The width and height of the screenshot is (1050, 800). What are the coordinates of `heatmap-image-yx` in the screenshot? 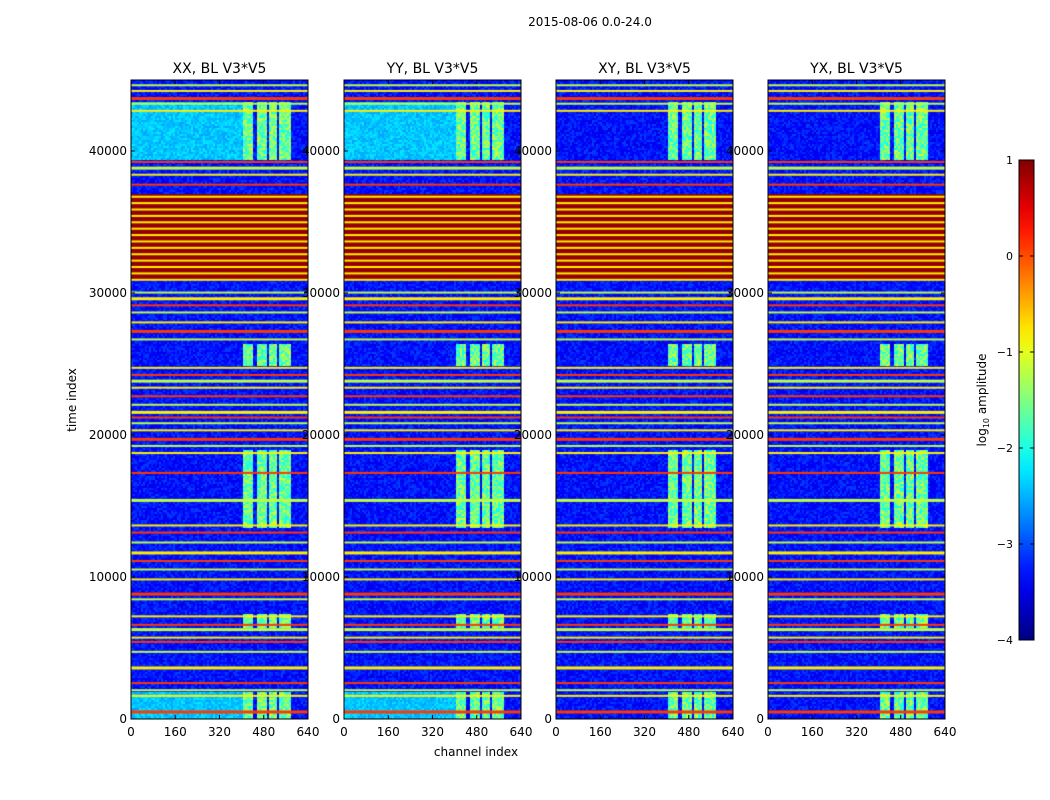 It's located at (856, 399).